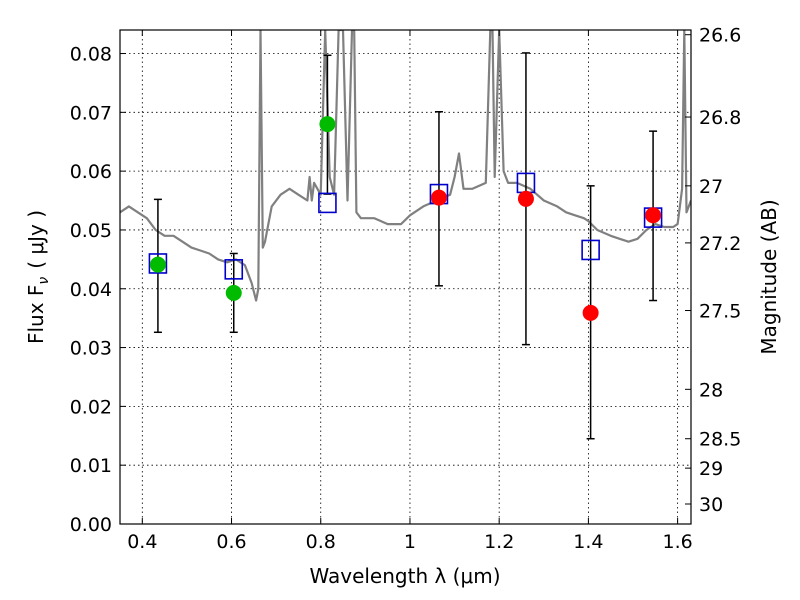  What do you see at coordinates (720, 440) in the screenshot?
I see `right-tick-label: 28.5` at bounding box center [720, 440].